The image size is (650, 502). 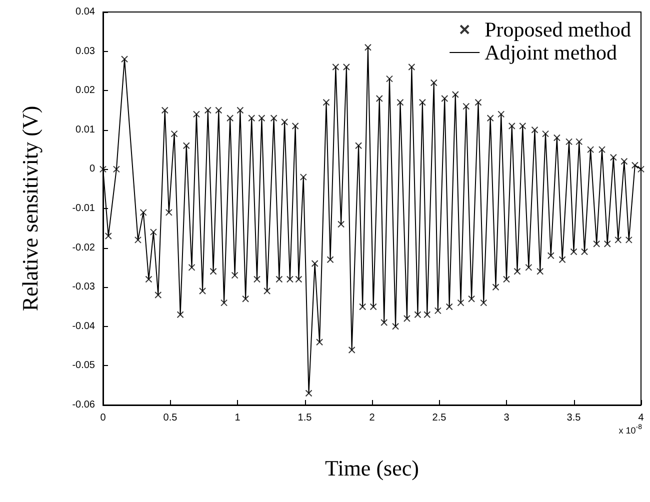 What do you see at coordinates (30, 209) in the screenshot?
I see `y-axis-title: Relative sensitivity (V)` at bounding box center [30, 209].